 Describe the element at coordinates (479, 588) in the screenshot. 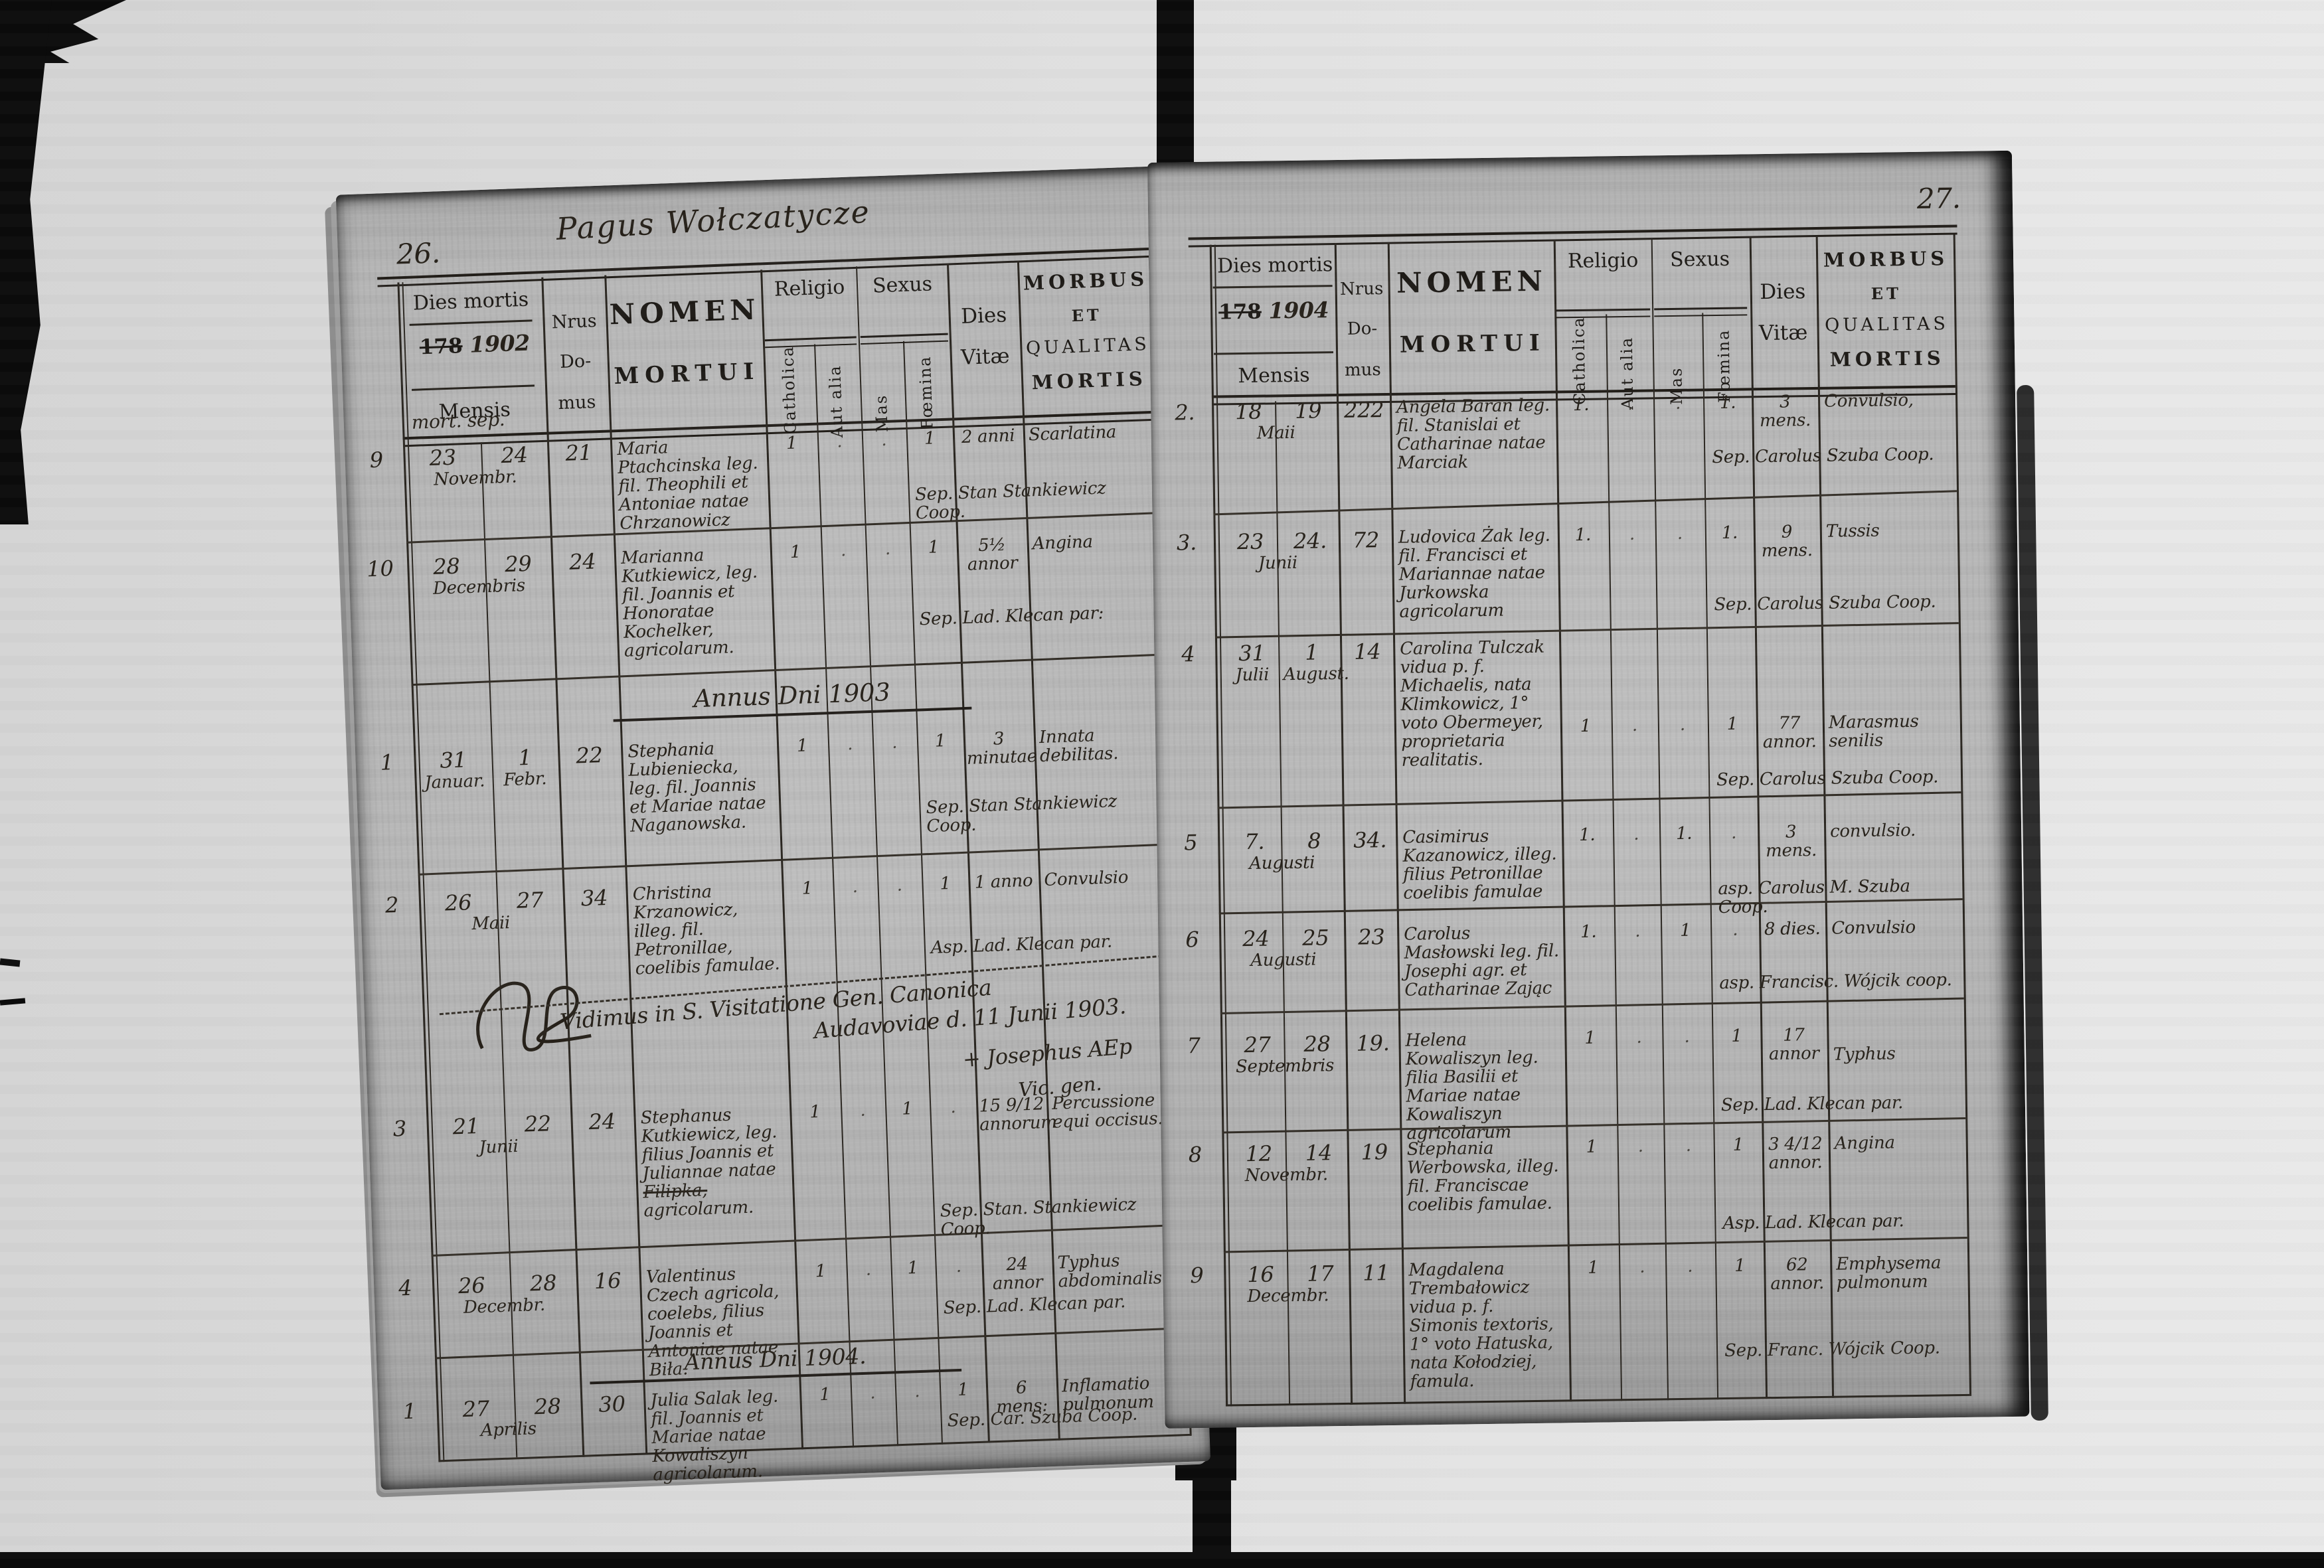

I see `month: Decembris` at that location.